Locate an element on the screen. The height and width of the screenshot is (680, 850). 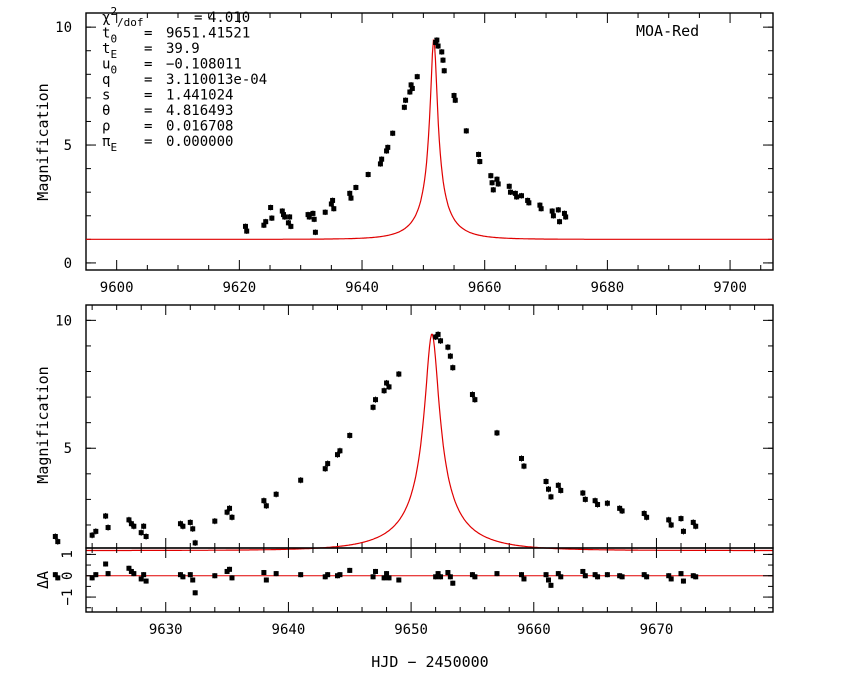
x-tick-label: 9640 is located at coordinates (289, 630).